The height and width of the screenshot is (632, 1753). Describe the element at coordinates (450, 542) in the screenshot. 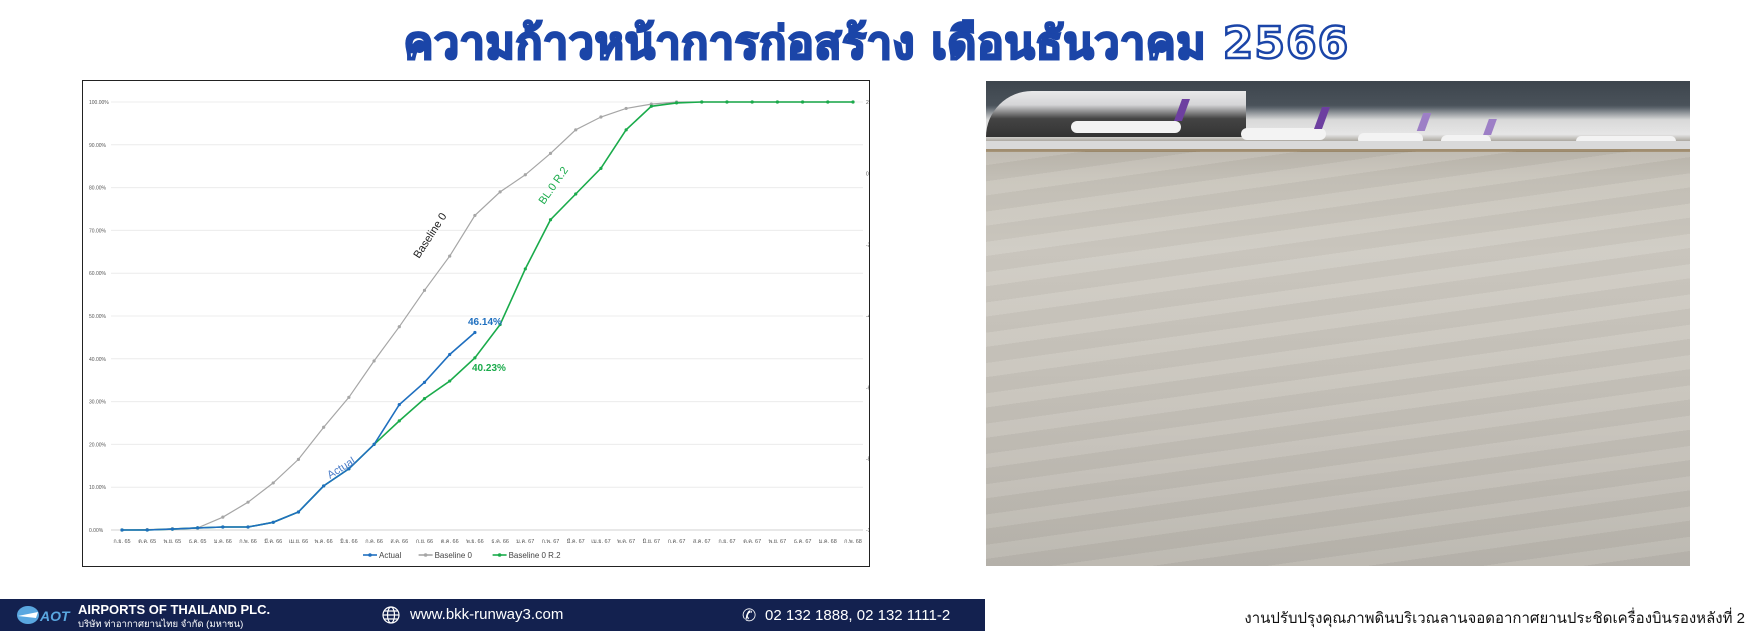

I see `x-tick-label: ต.ค. 66` at that location.